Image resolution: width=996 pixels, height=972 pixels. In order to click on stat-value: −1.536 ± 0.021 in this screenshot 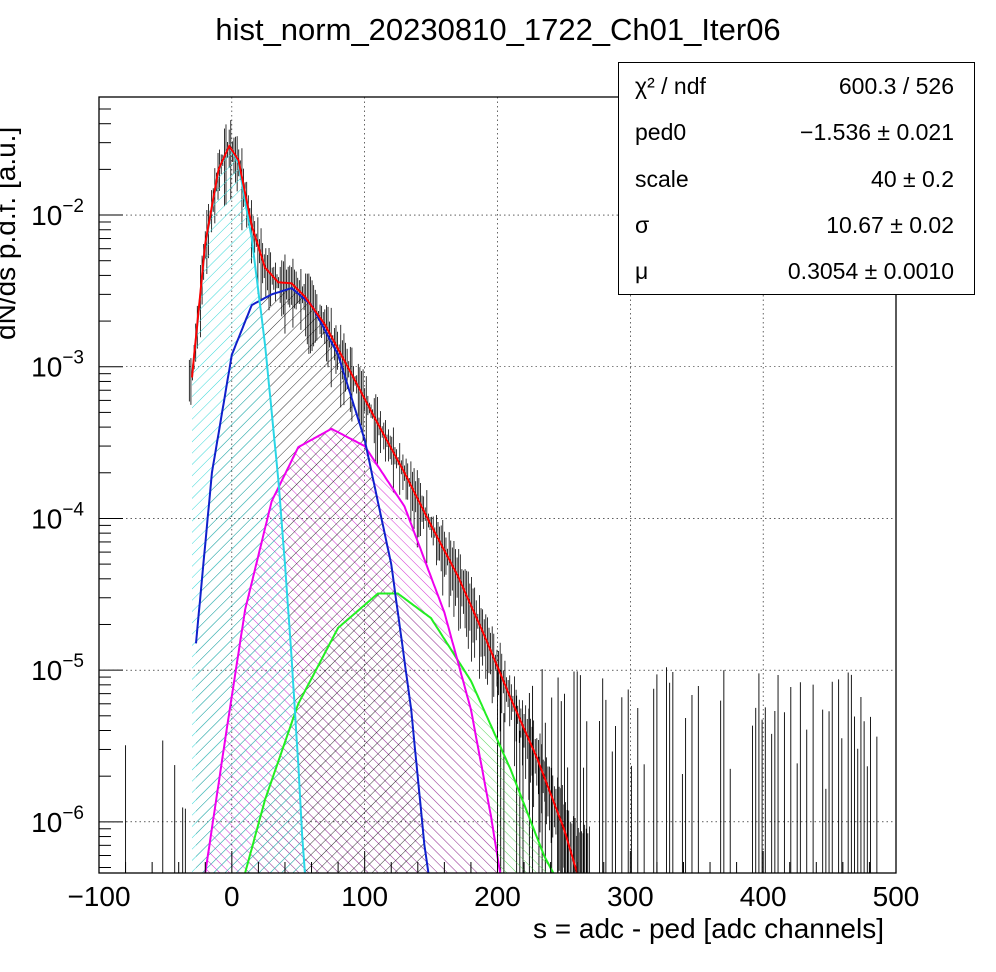, I will do `click(877, 132)`.